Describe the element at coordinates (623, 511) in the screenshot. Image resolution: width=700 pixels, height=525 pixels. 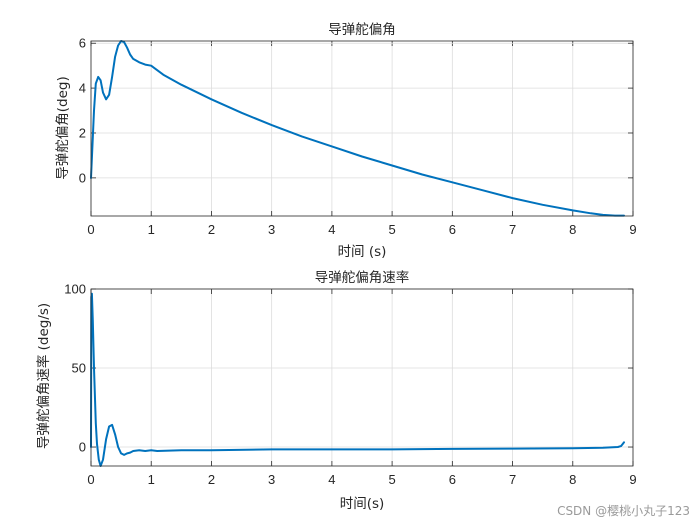
I see `watermark: CSDN @樱桃小丸子123` at that location.